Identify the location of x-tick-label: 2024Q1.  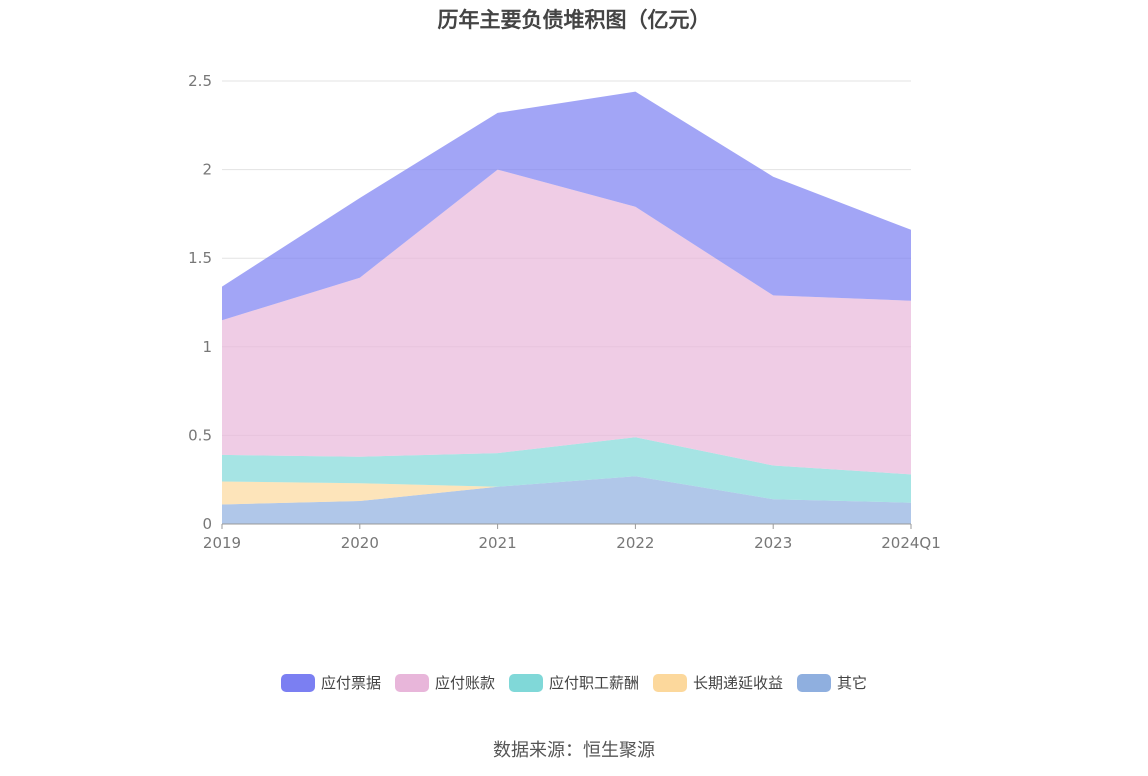
(911, 543).